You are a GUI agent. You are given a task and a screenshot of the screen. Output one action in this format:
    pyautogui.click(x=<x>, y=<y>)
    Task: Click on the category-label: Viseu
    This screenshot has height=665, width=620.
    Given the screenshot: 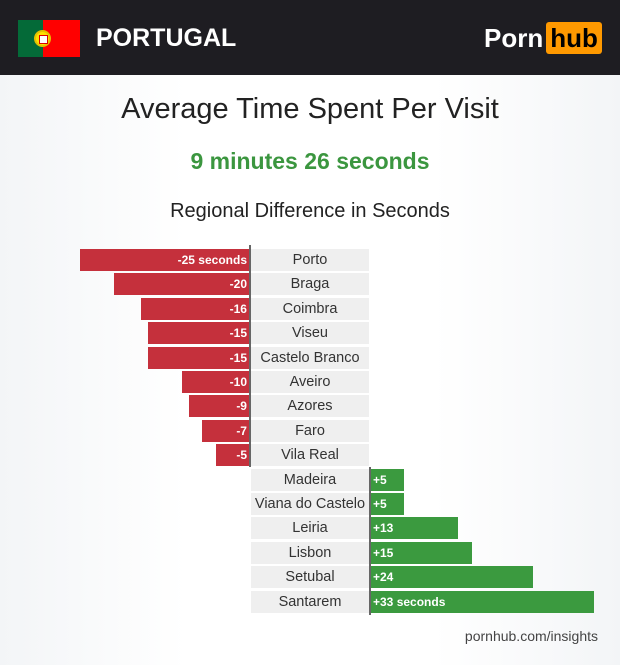 What is the action you would take?
    pyautogui.click(x=310, y=333)
    